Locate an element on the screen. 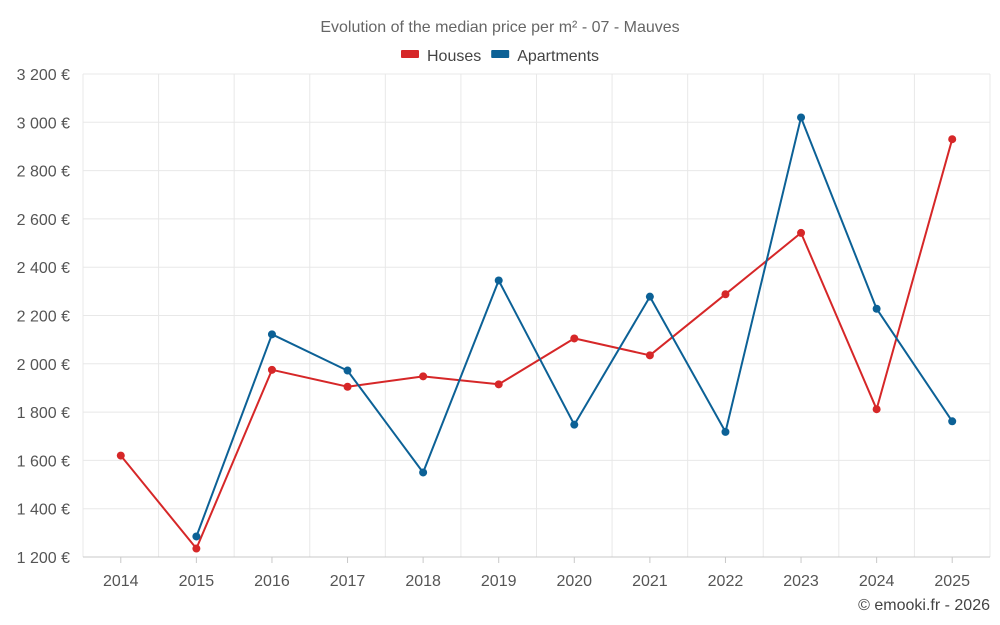 The image size is (1000, 625). y-tick-label: 3 000 € is located at coordinates (43, 123).